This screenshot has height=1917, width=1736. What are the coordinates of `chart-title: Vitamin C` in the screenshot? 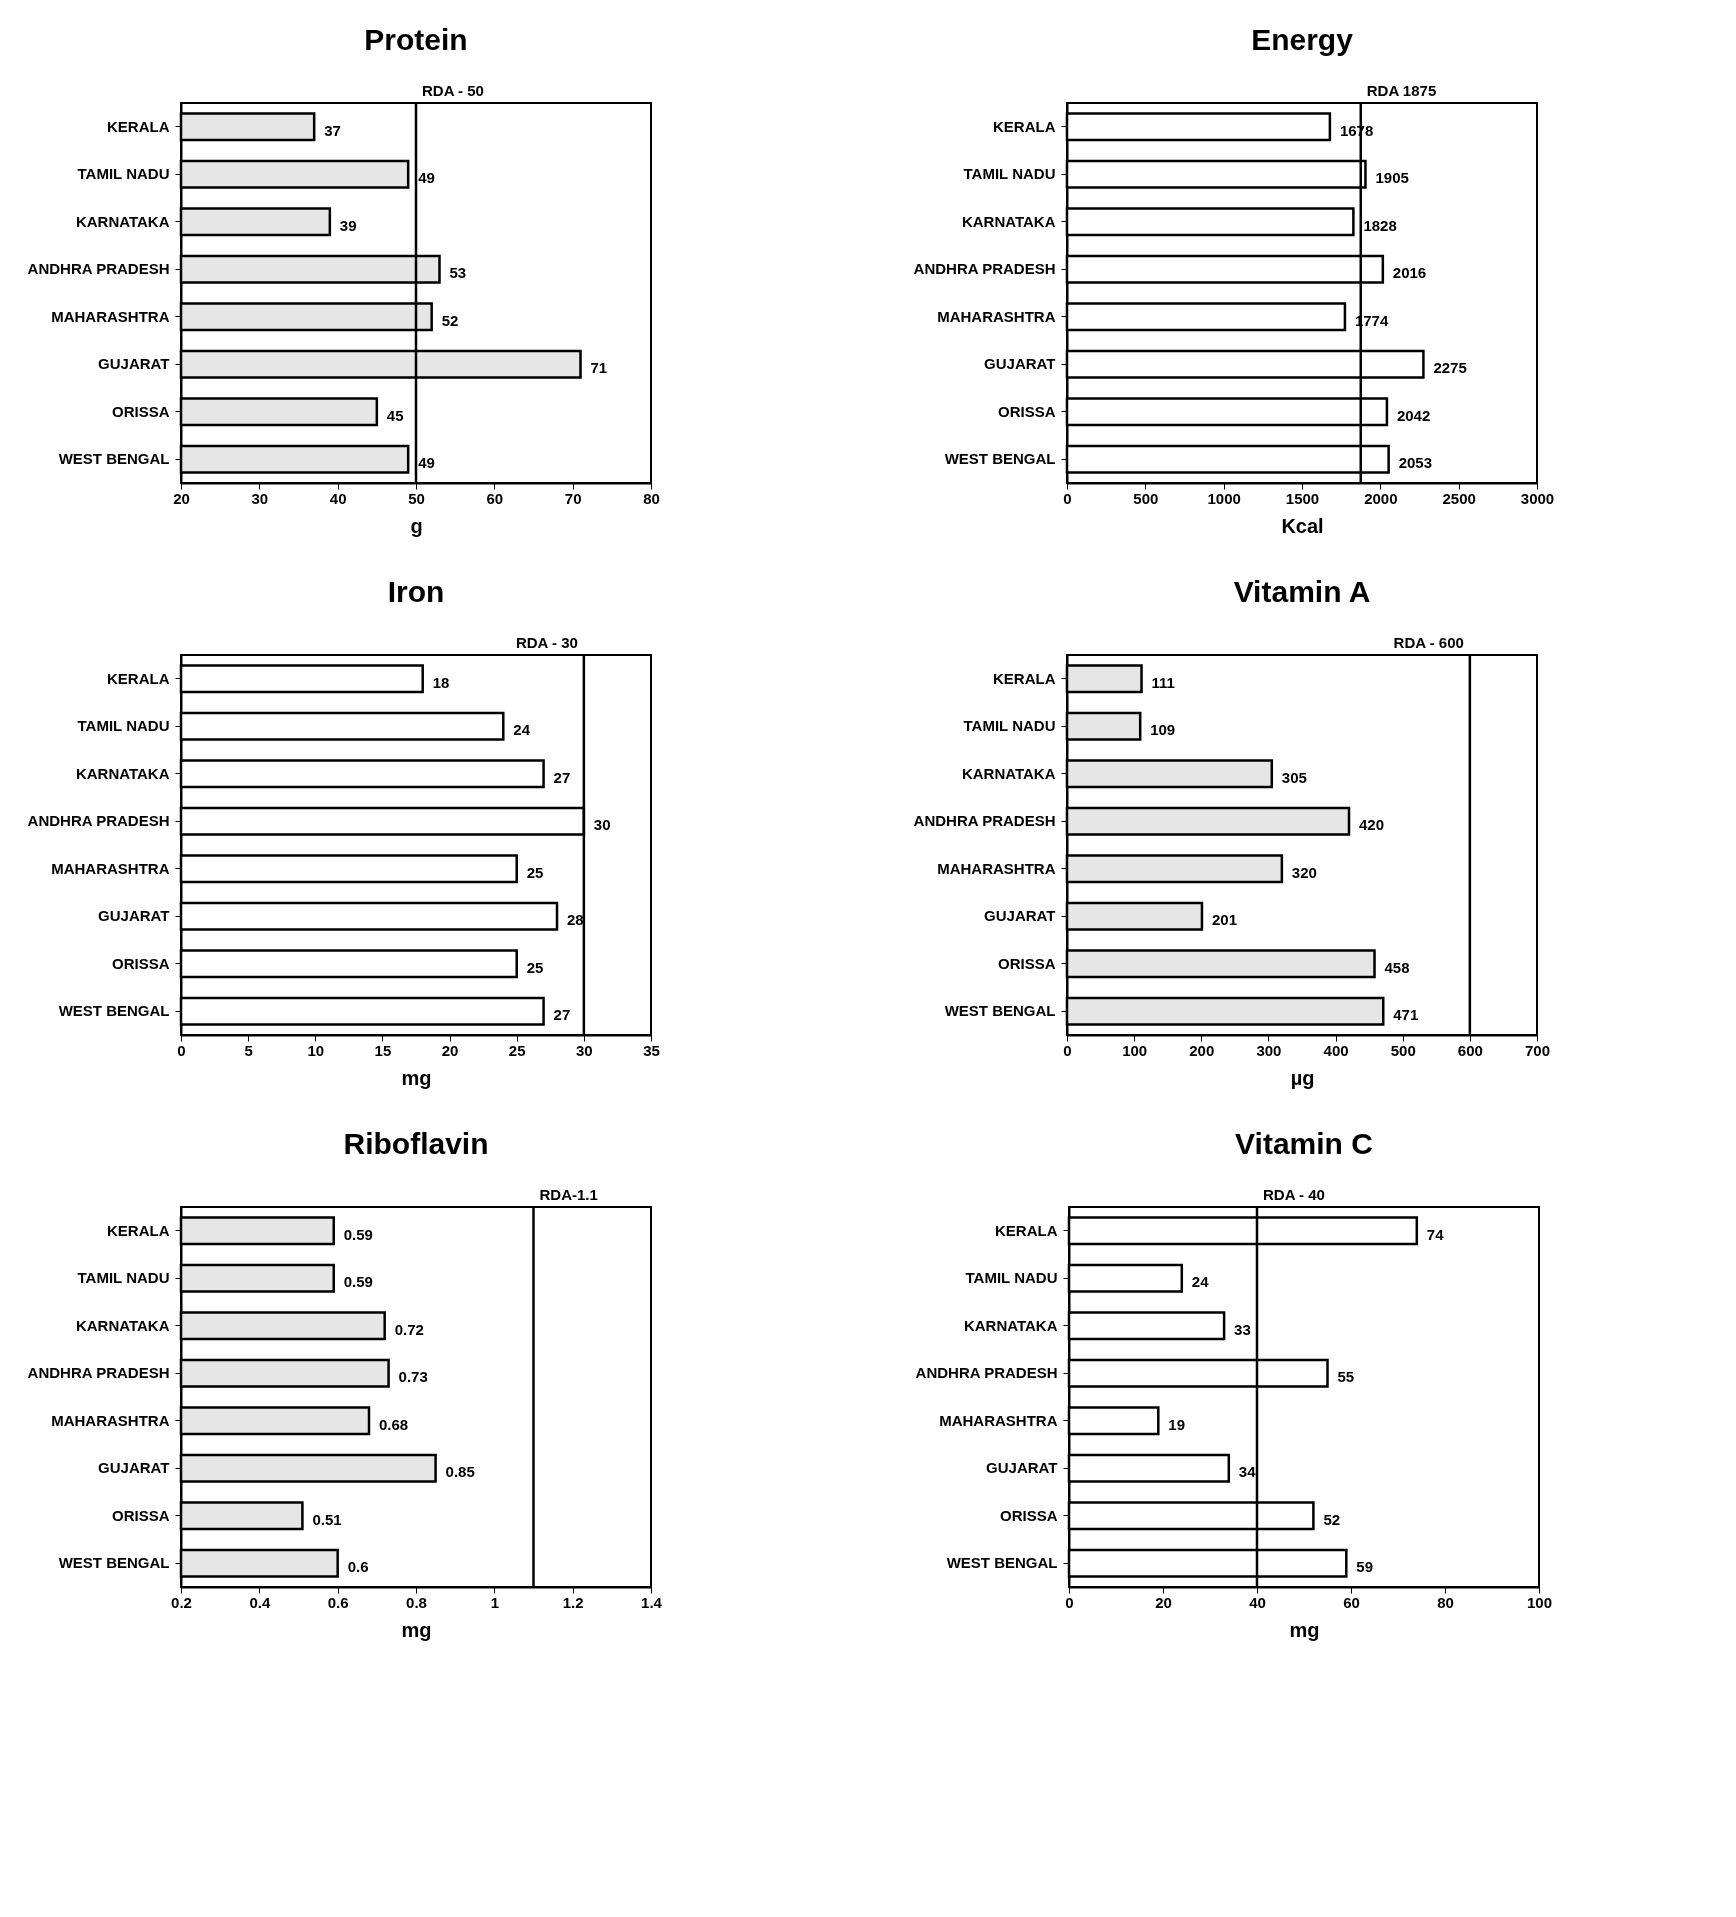 It's located at (1304, 1143).